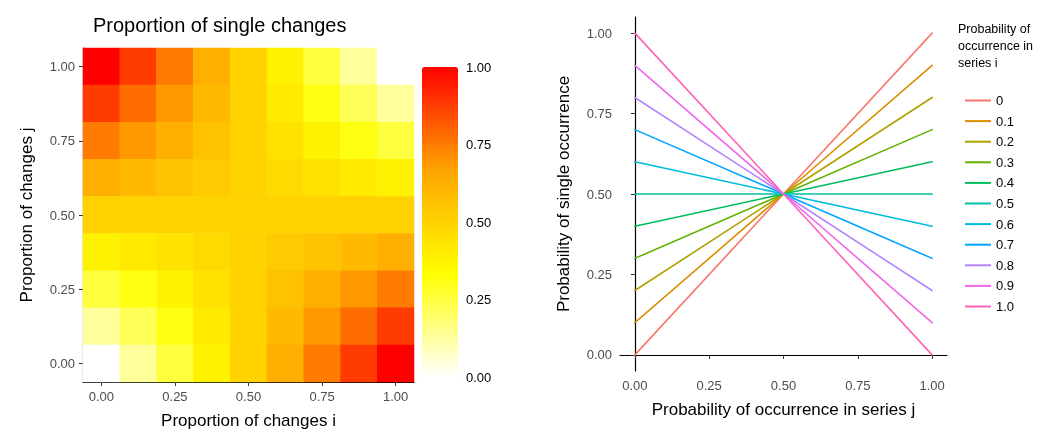 This screenshot has height=434, width=1056. Describe the element at coordinates (1005, 203) in the screenshot. I see `legend-label: 0.5` at that location.